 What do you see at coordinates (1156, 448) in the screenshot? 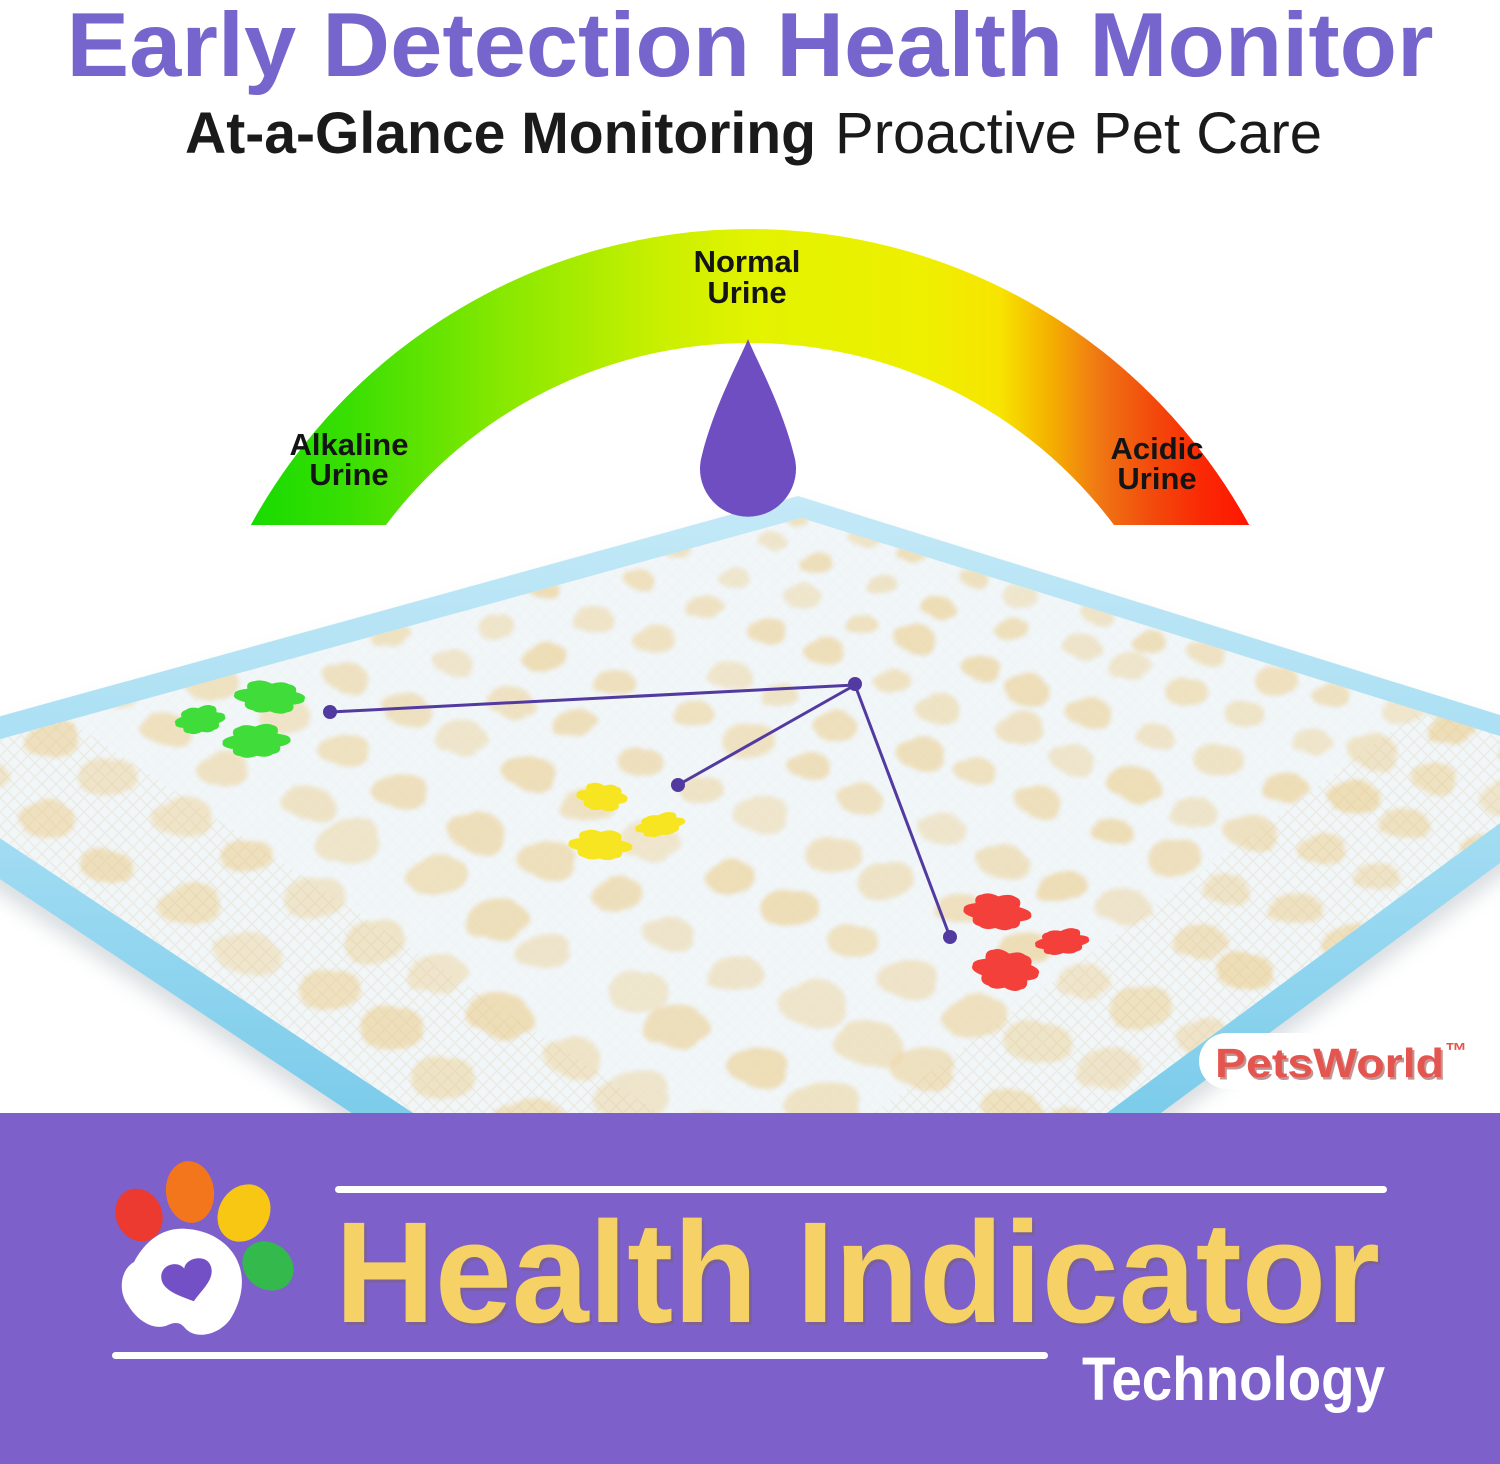
I see `svg-text: Acidic` at bounding box center [1156, 448].